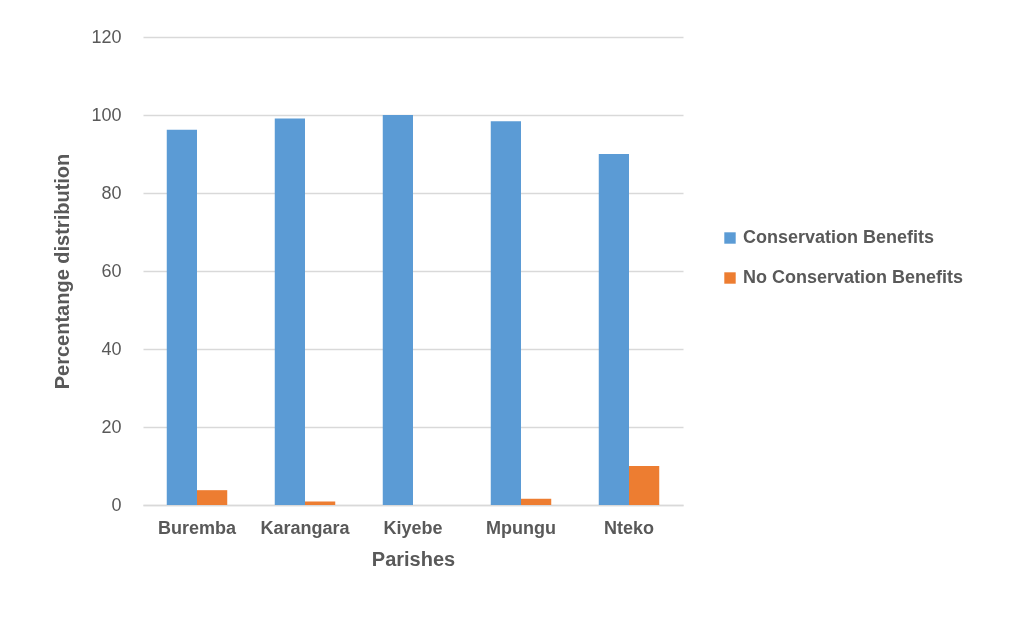  Describe the element at coordinates (853, 277) in the screenshot. I see `legend-label: No Conservation Benefits` at that location.